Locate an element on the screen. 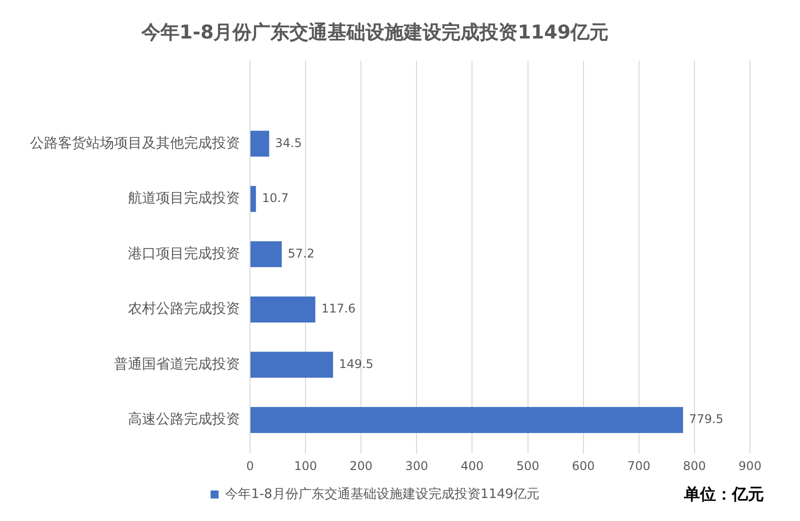  x-tick-label: 900 is located at coordinates (750, 465).